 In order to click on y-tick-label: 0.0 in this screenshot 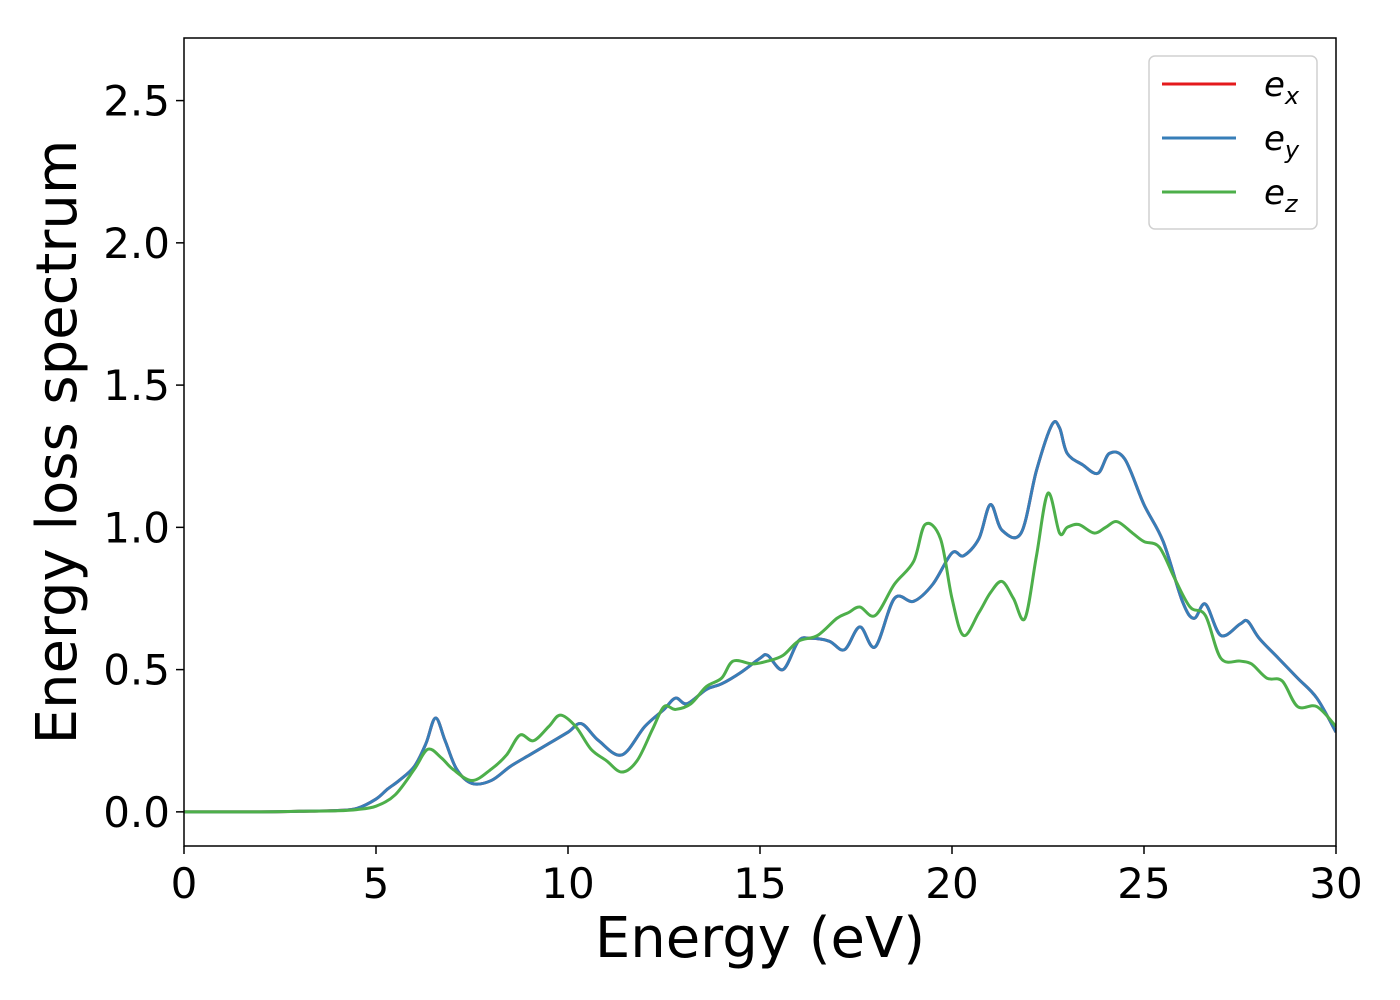, I will do `click(136, 812)`.